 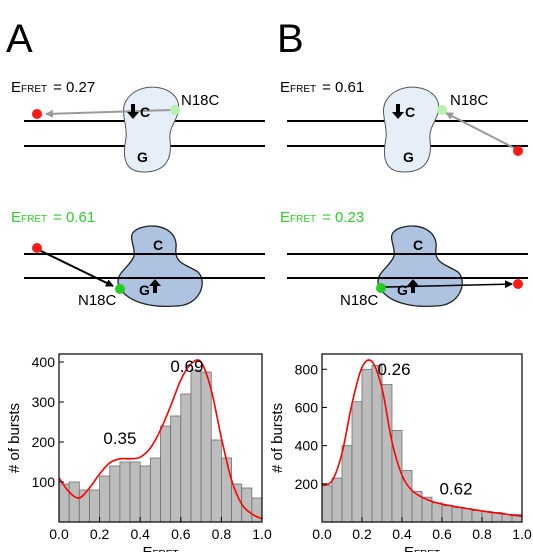 I want to click on panel-letter-b: B, so click(x=290, y=39).